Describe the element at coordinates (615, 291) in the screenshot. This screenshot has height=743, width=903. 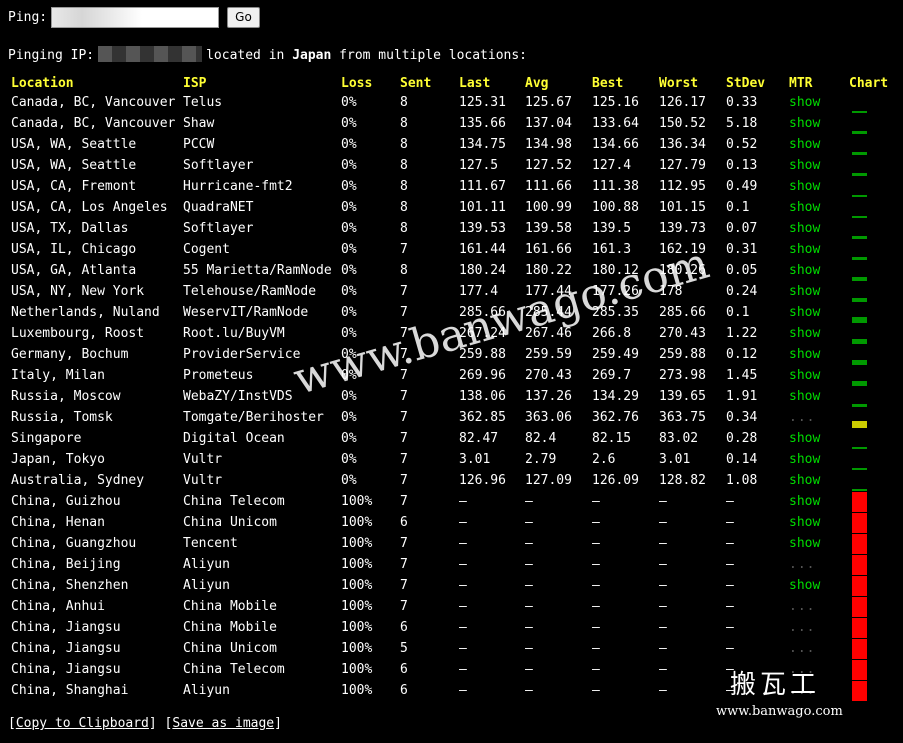
I see `cell-best: 177.26` at that location.